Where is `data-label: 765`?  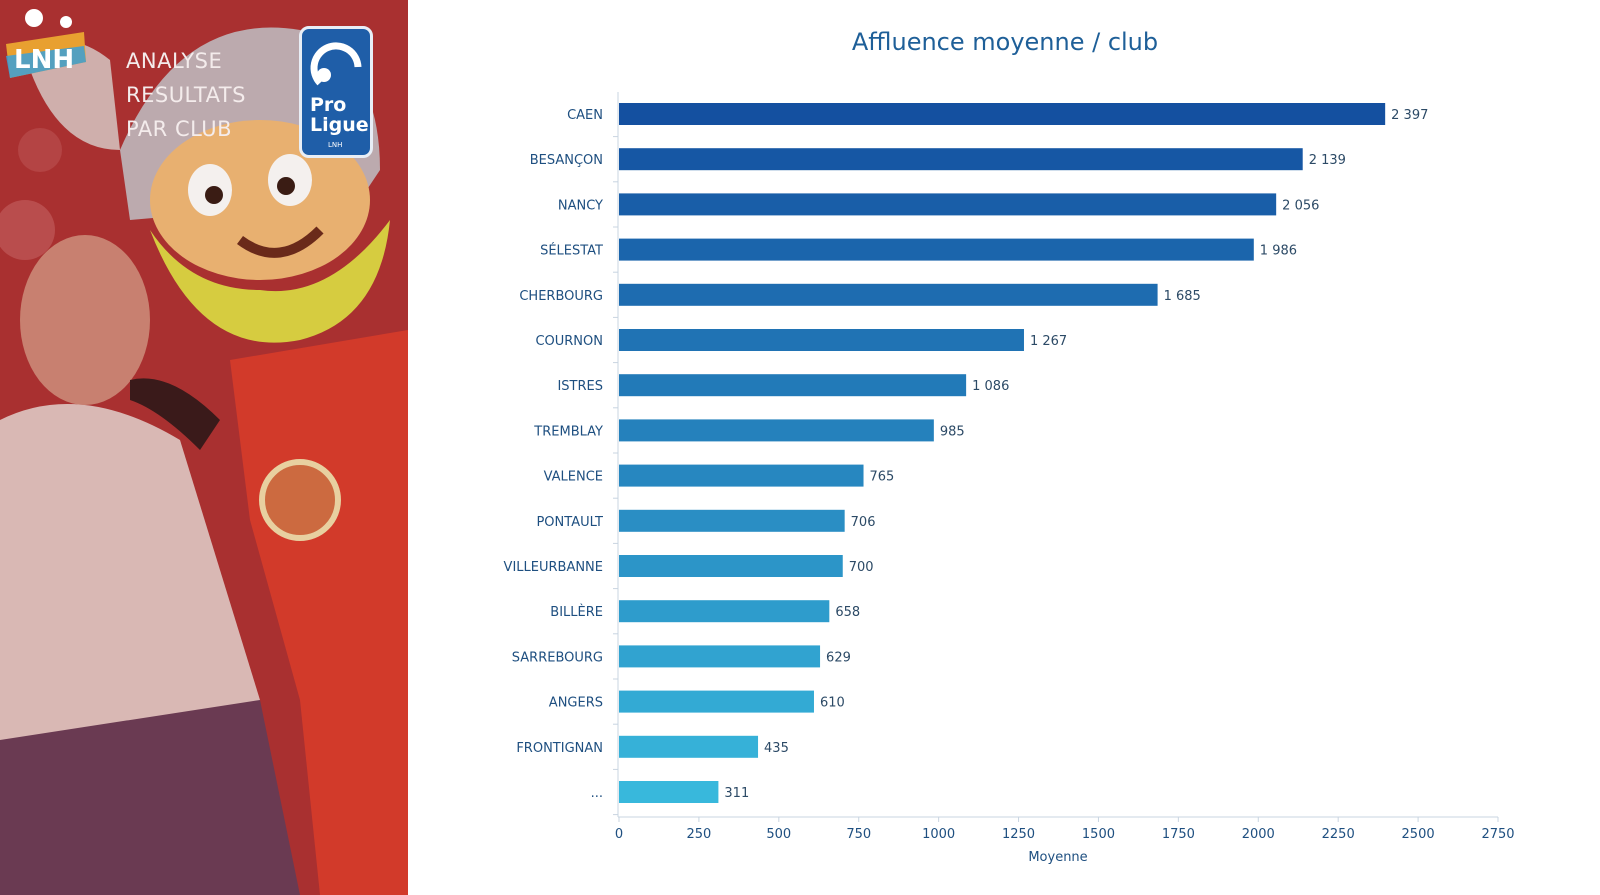 data-label: 765 is located at coordinates (882, 477).